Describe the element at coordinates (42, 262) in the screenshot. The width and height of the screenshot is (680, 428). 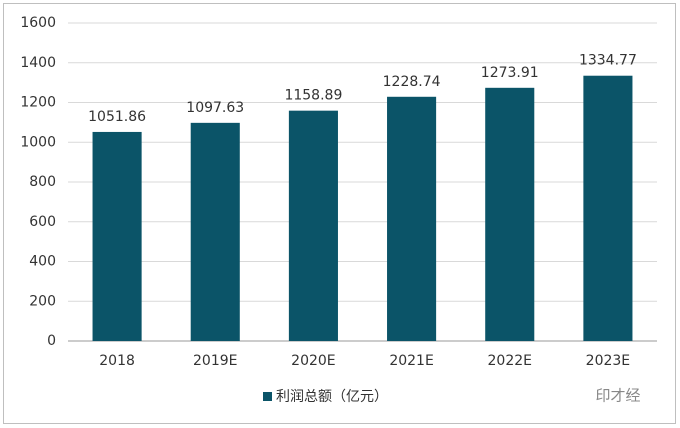
I see `y-tick-label: 400` at that location.